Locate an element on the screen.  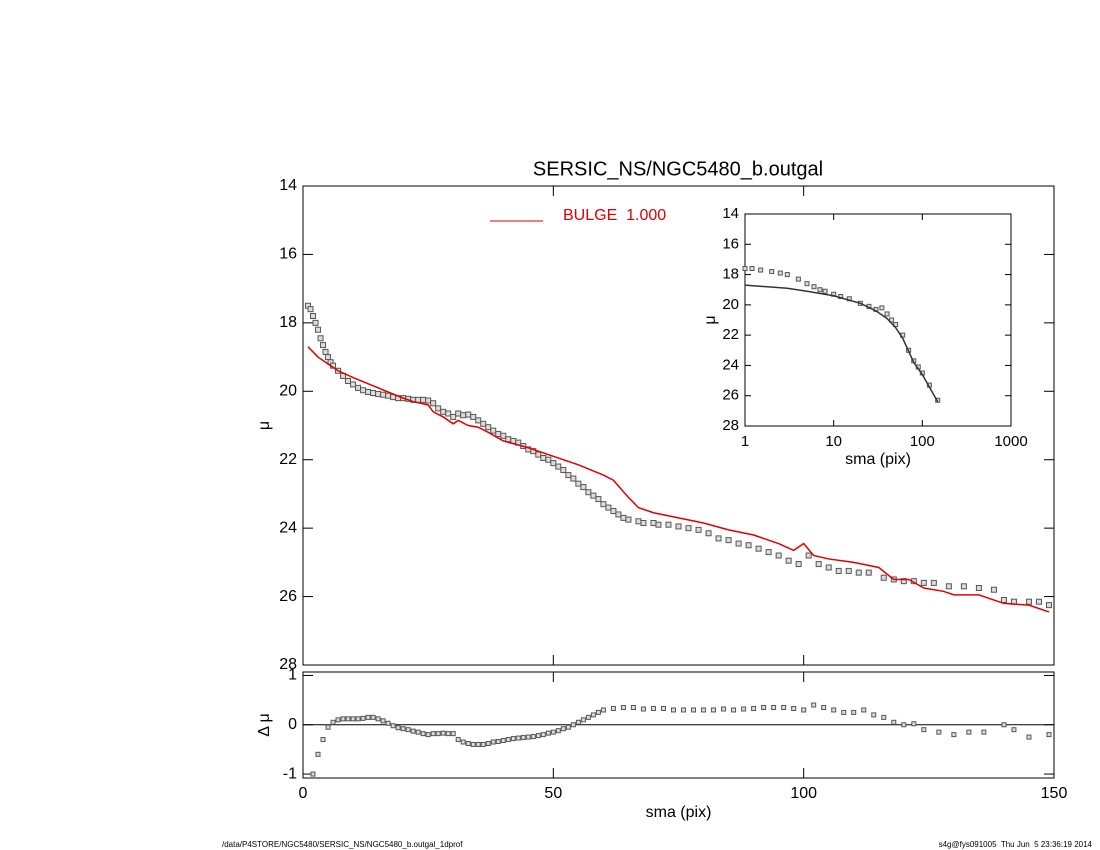
y-axis-label: Δ μ is located at coordinates (264, 724).